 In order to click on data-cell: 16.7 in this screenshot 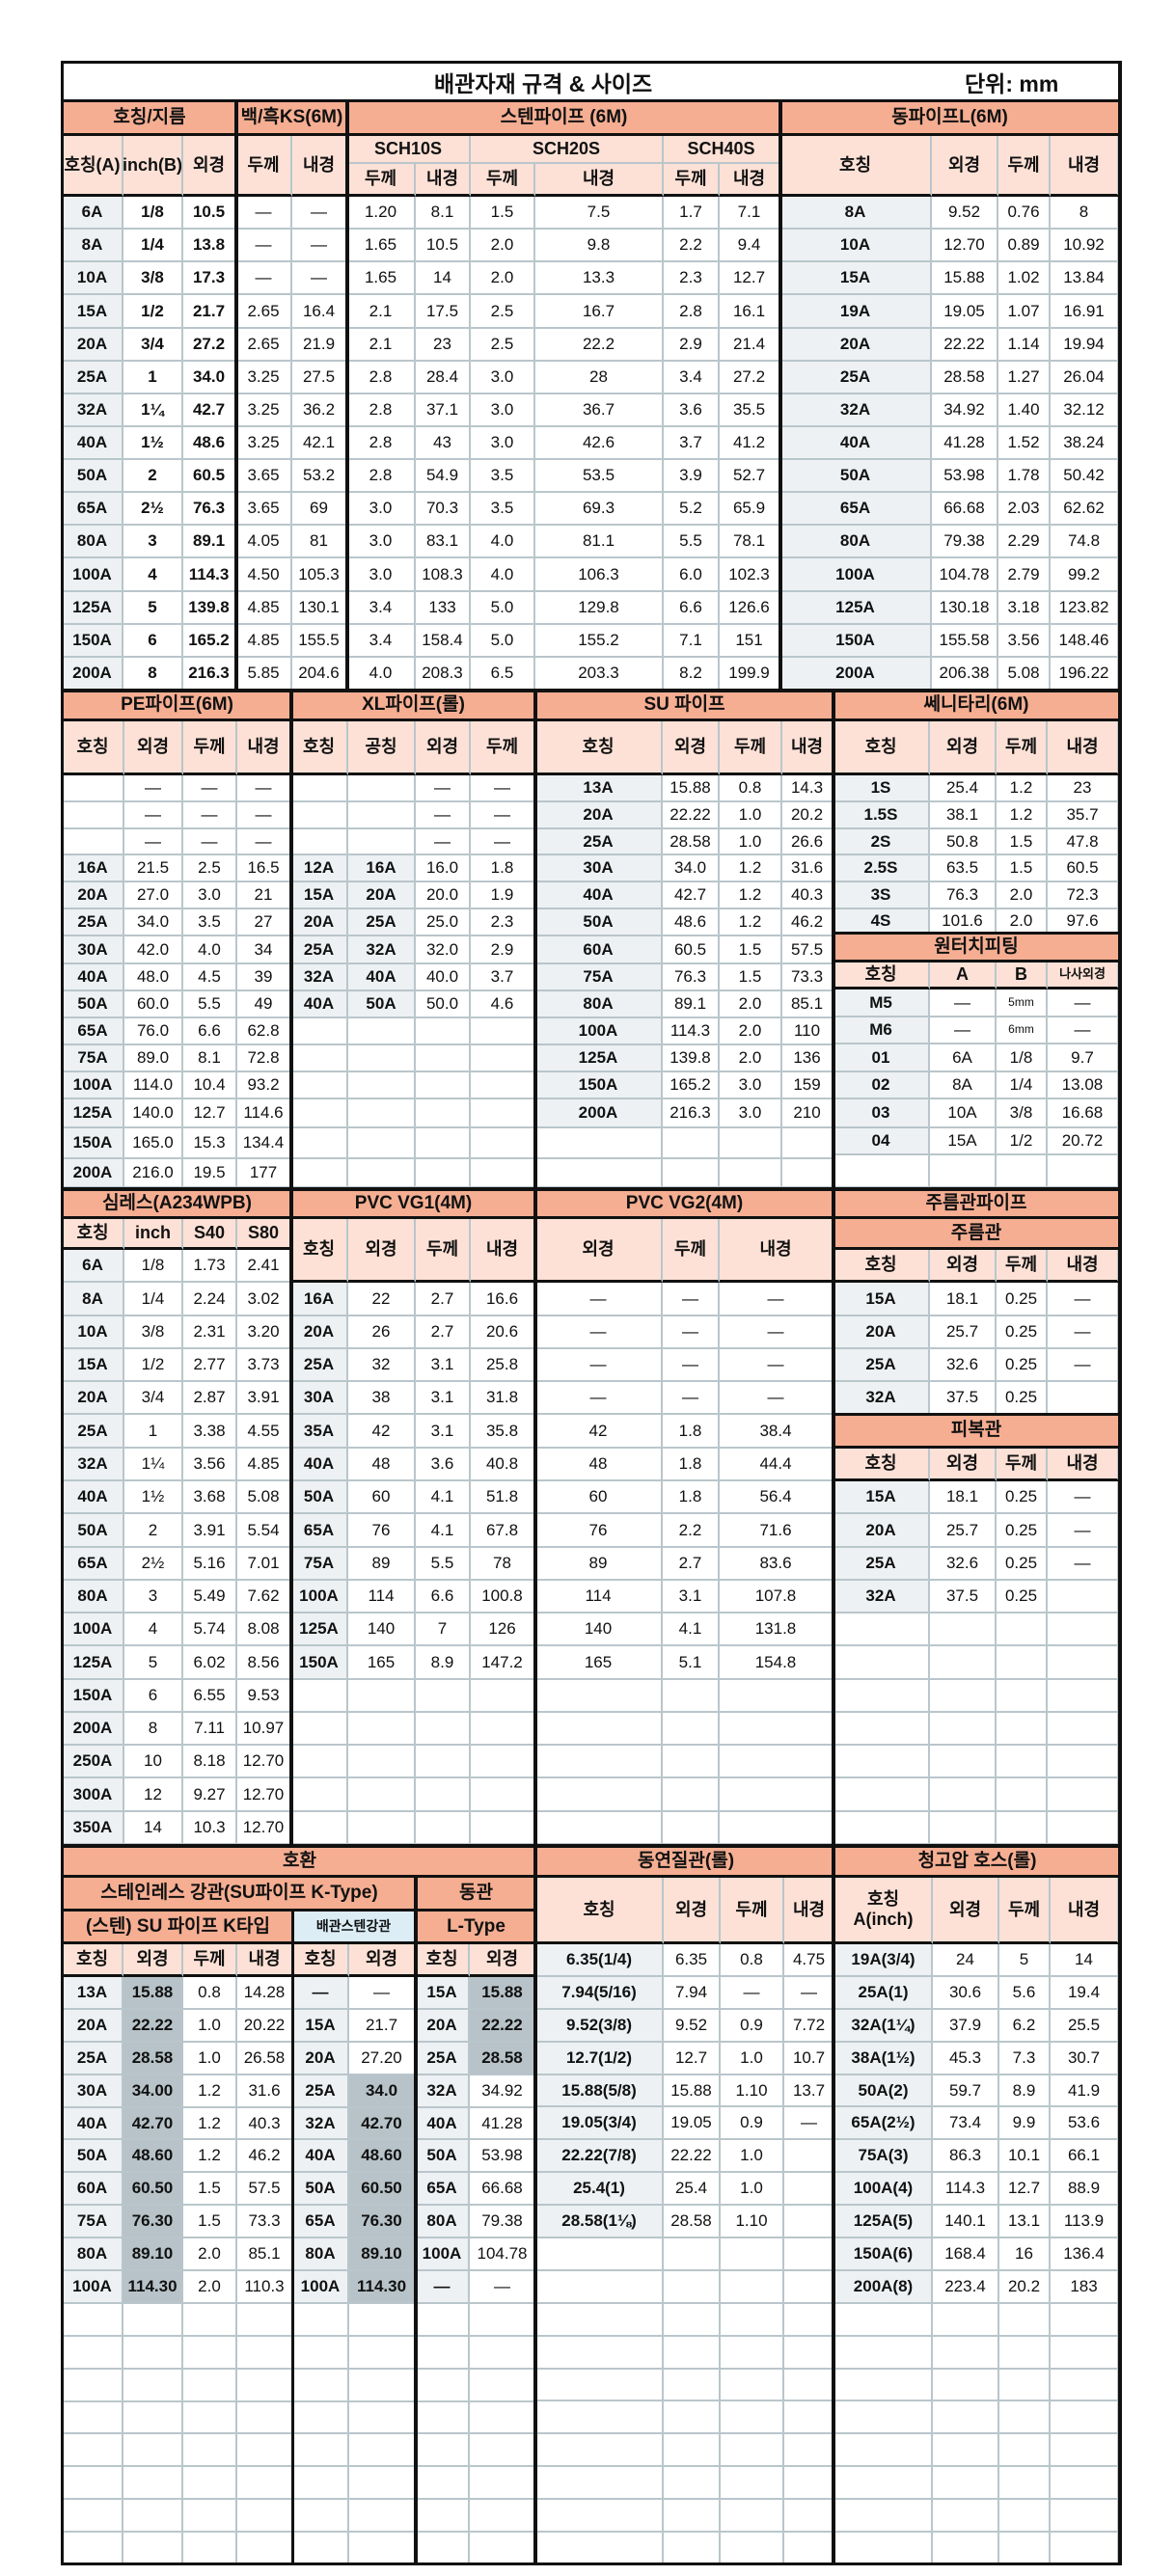, I will do `click(599, 312)`.